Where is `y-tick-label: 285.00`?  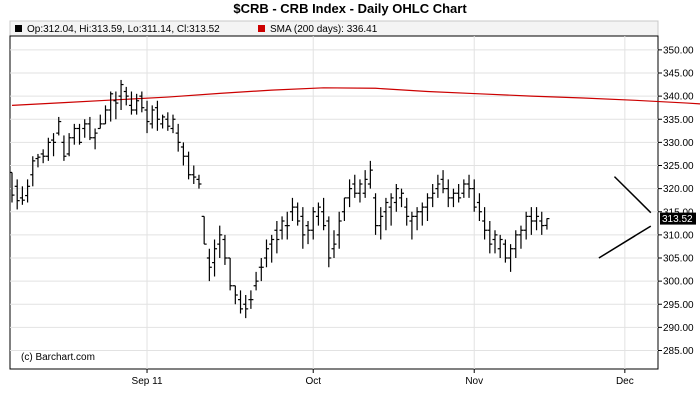 y-tick-label: 285.00 is located at coordinates (678, 351).